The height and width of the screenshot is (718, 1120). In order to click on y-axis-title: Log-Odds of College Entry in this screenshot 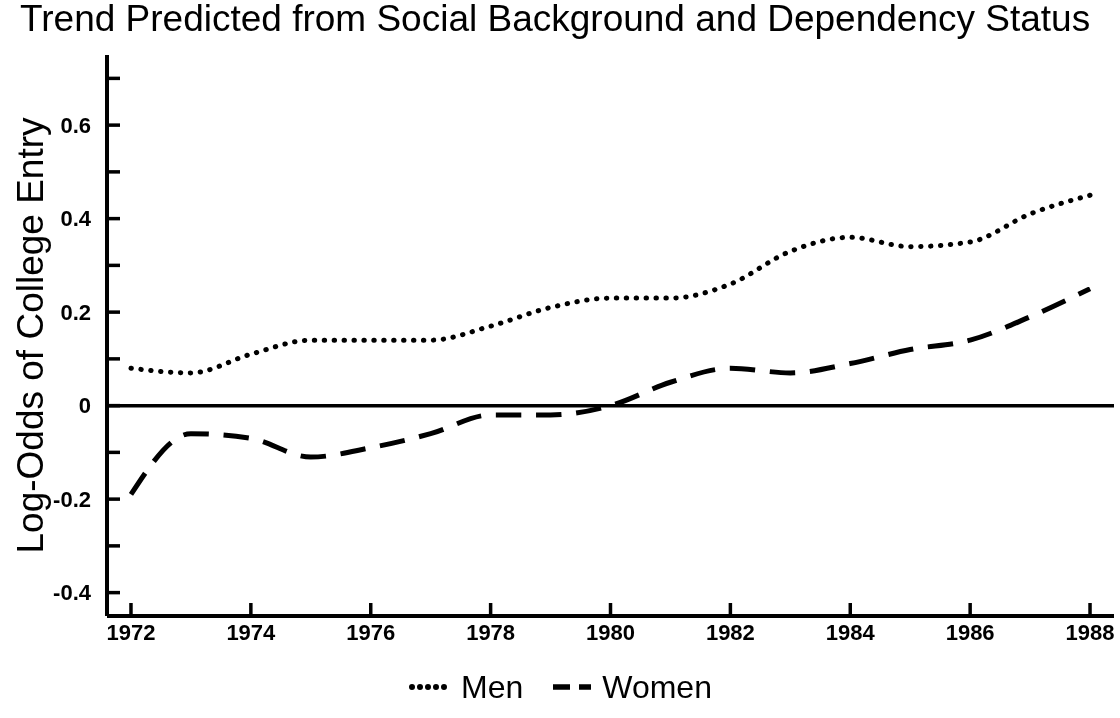, I will do `click(30, 335)`.